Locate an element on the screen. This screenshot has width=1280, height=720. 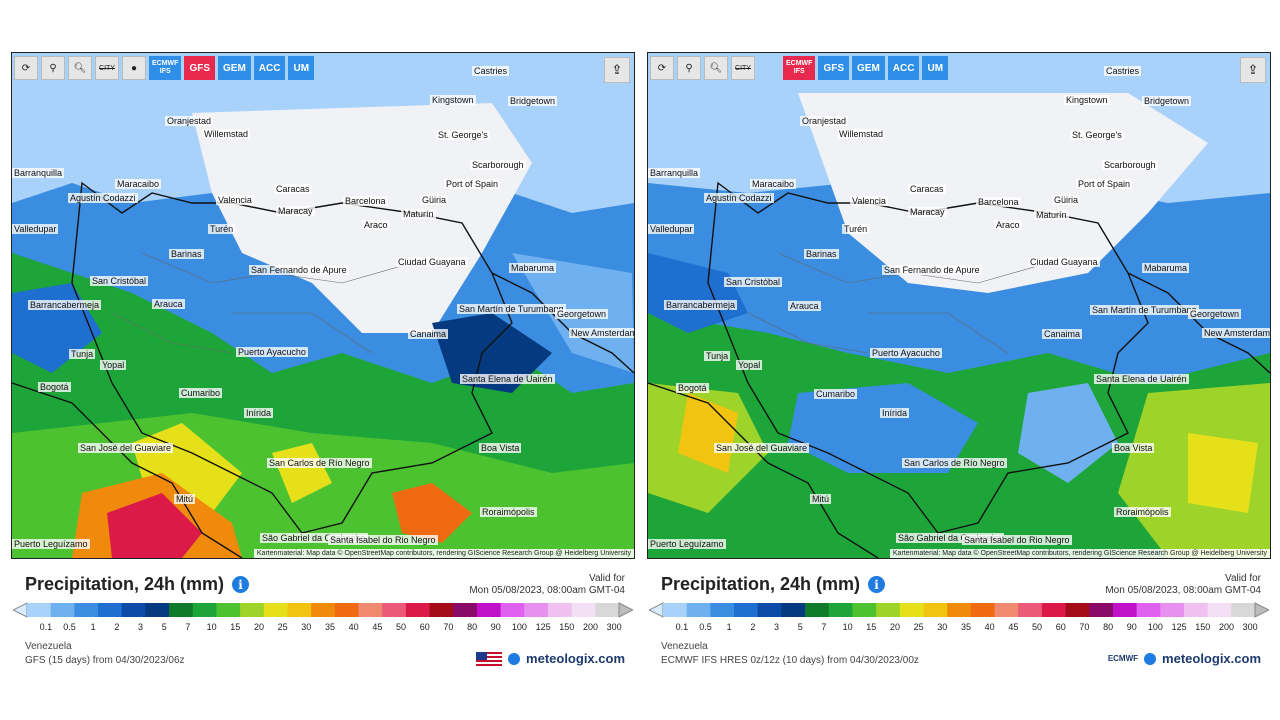
brand: ECMWF meteologix.com is located at coordinates (1184, 658).